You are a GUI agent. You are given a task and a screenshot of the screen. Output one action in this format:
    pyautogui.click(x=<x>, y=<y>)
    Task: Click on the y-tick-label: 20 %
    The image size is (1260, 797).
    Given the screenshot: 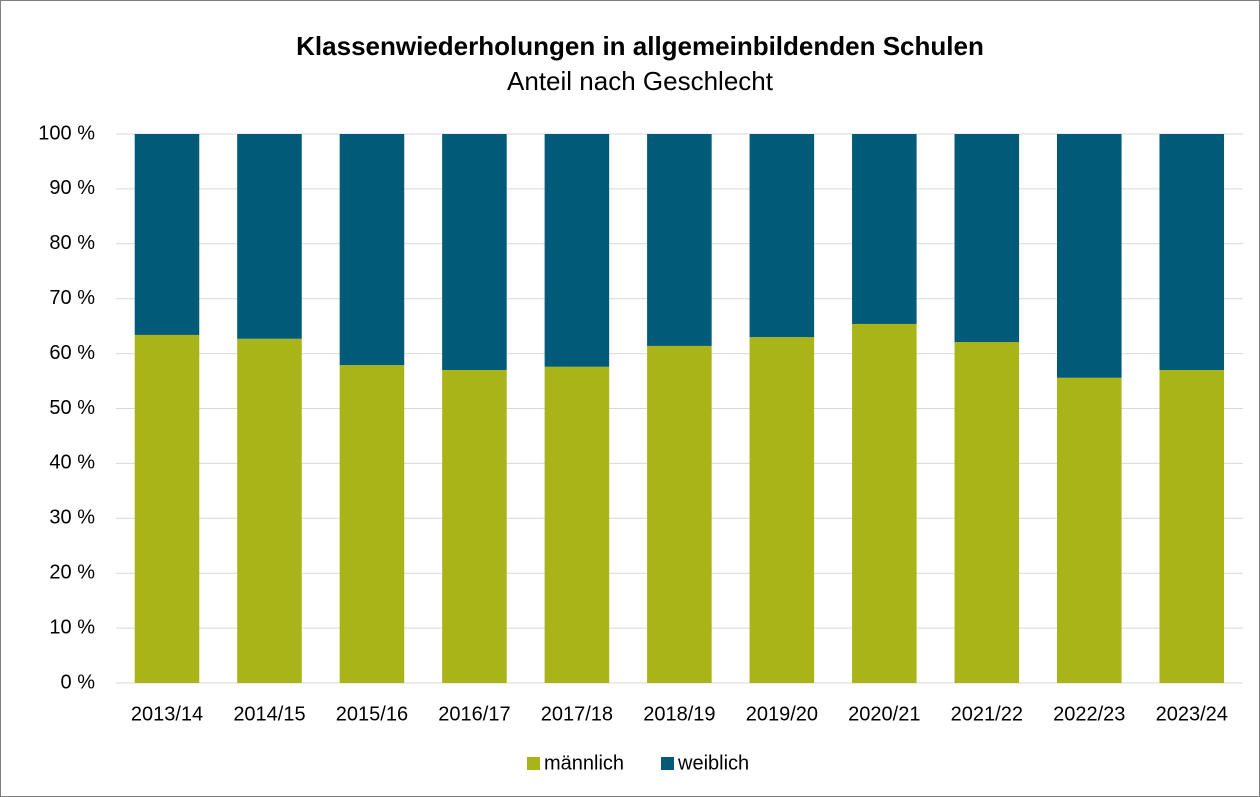 What is the action you would take?
    pyautogui.click(x=72, y=572)
    